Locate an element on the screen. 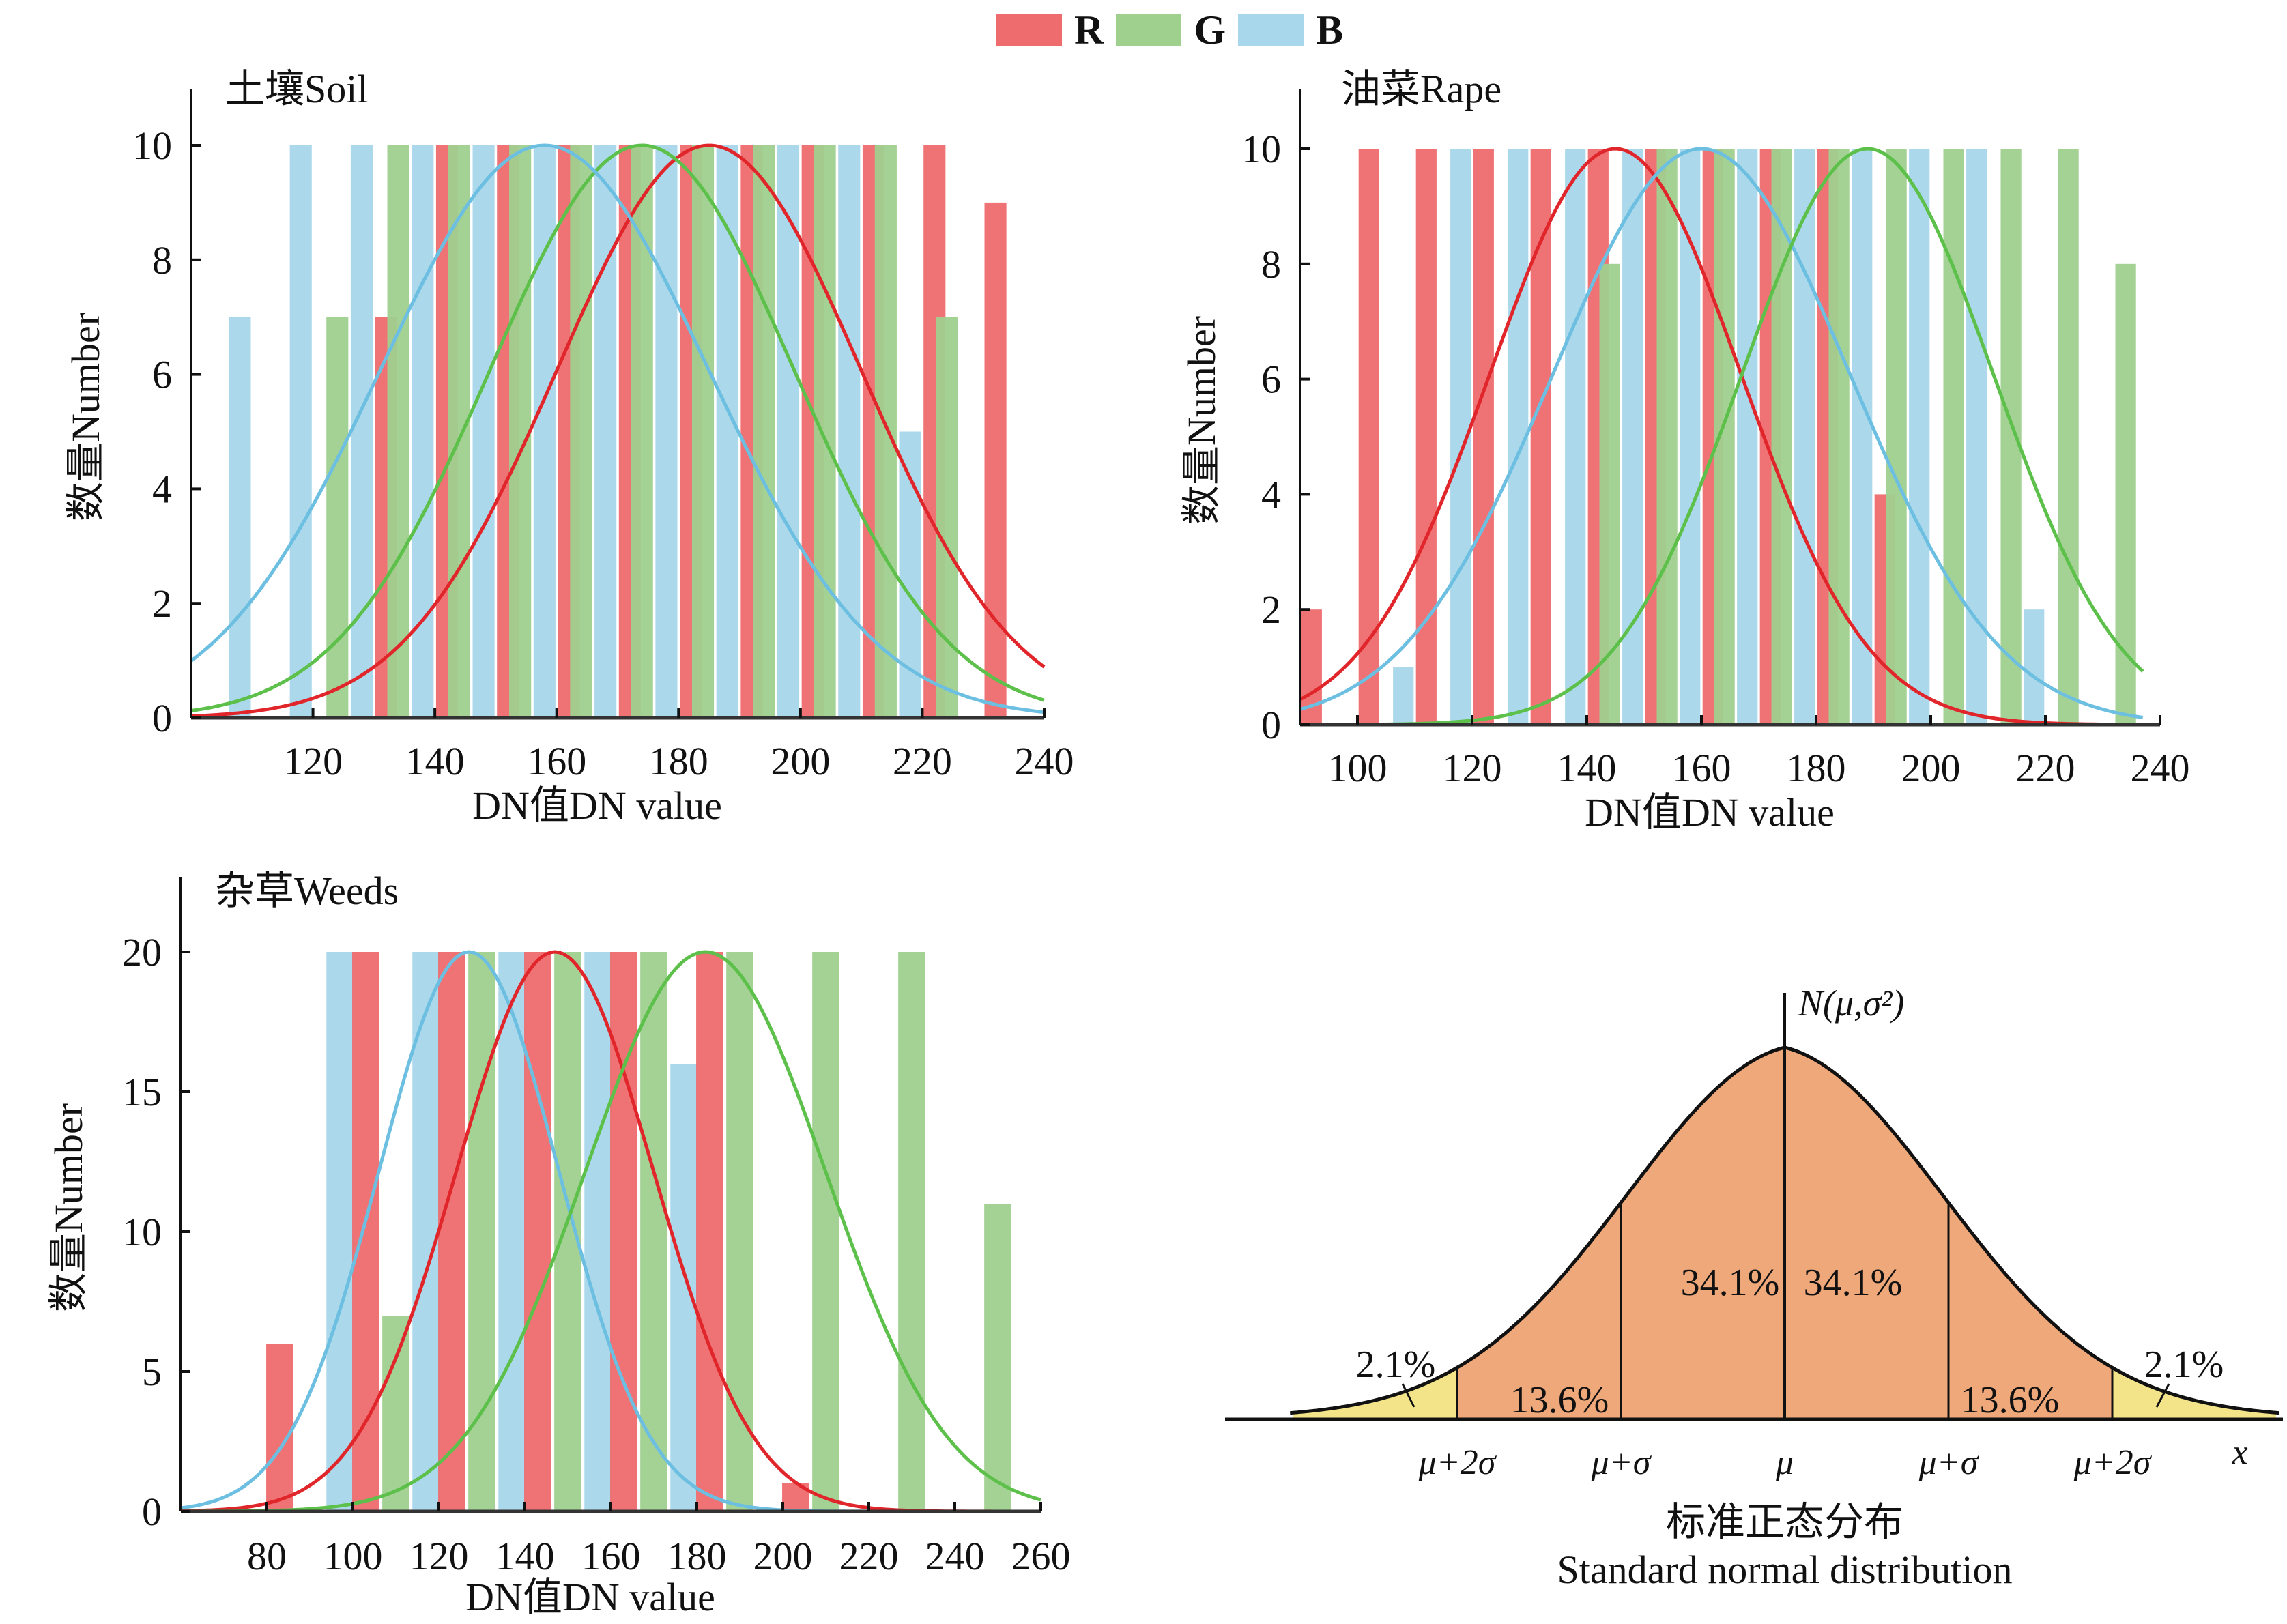 This screenshot has width=2287, height=1624. panel-title: 油菜Rape is located at coordinates (1421, 89).